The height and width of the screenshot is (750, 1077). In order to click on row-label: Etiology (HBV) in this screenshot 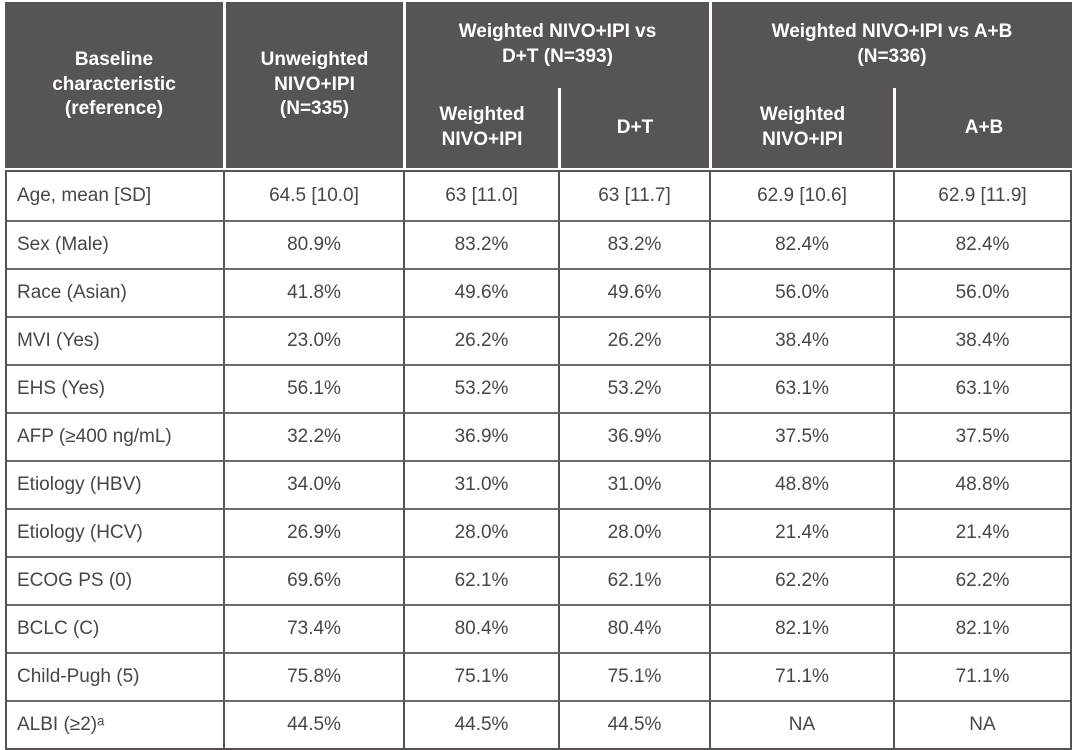, I will do `click(115, 484)`.